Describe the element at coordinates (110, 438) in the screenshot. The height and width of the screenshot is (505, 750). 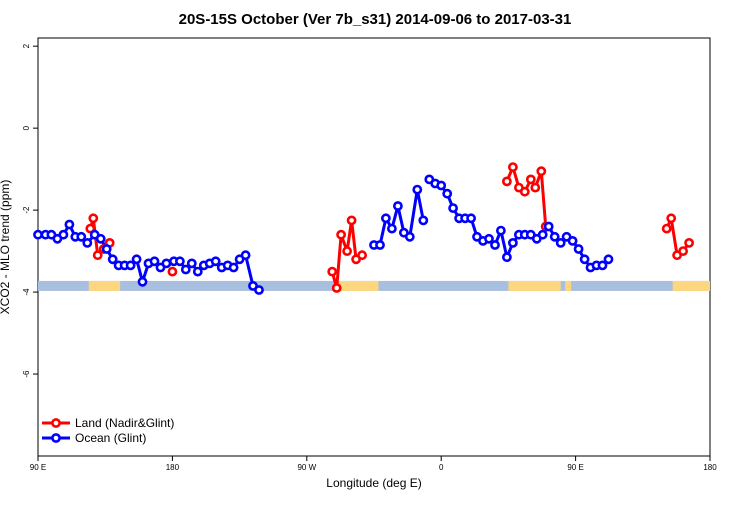
I see `legend-label: Ocean (Glint)` at that location.